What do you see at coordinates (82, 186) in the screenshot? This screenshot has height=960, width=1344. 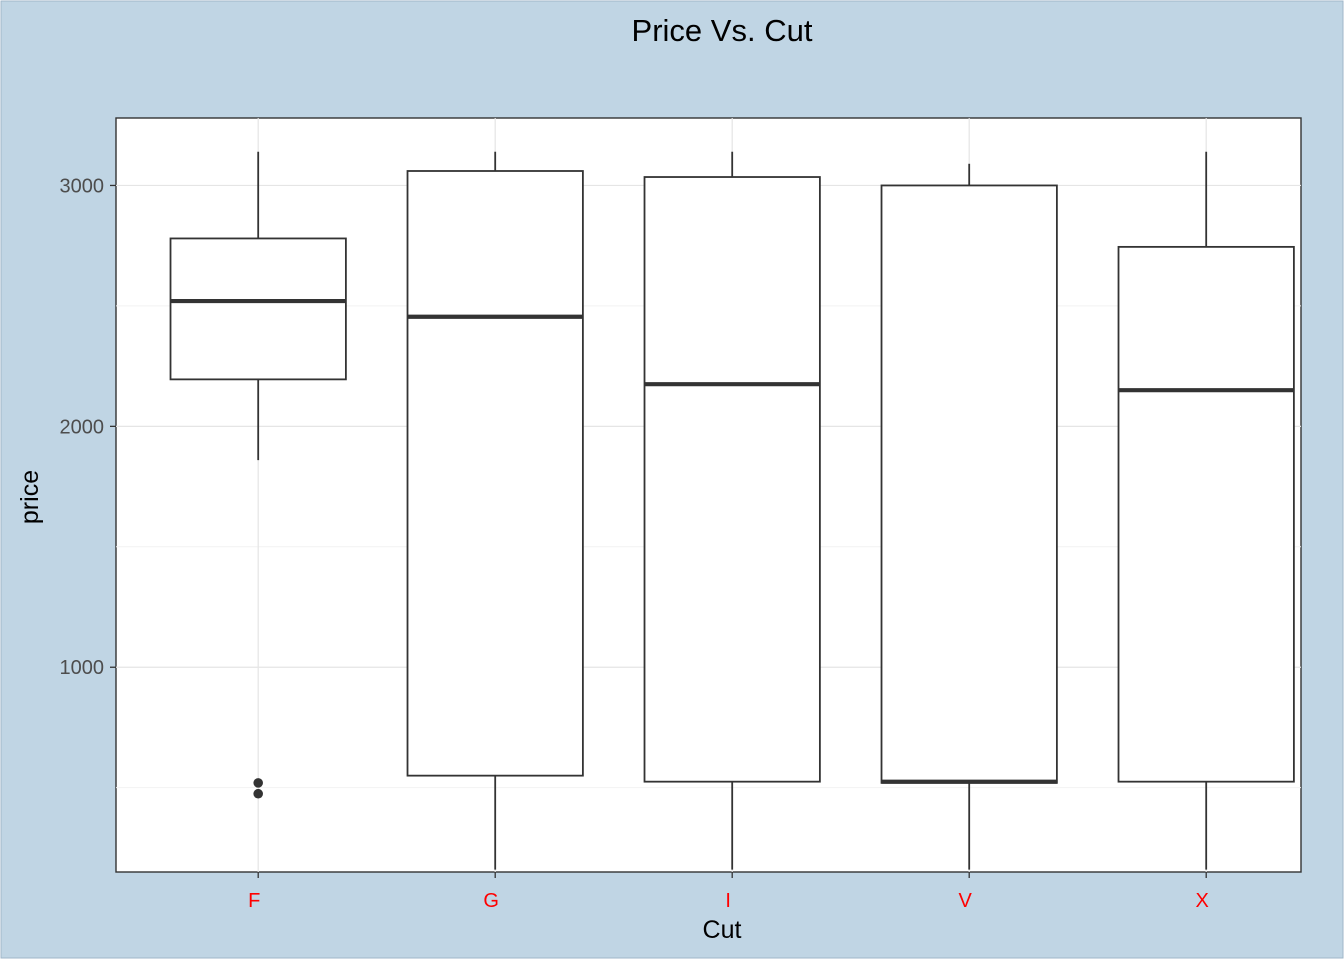 I see `y-tick-label-2: 3000` at bounding box center [82, 186].